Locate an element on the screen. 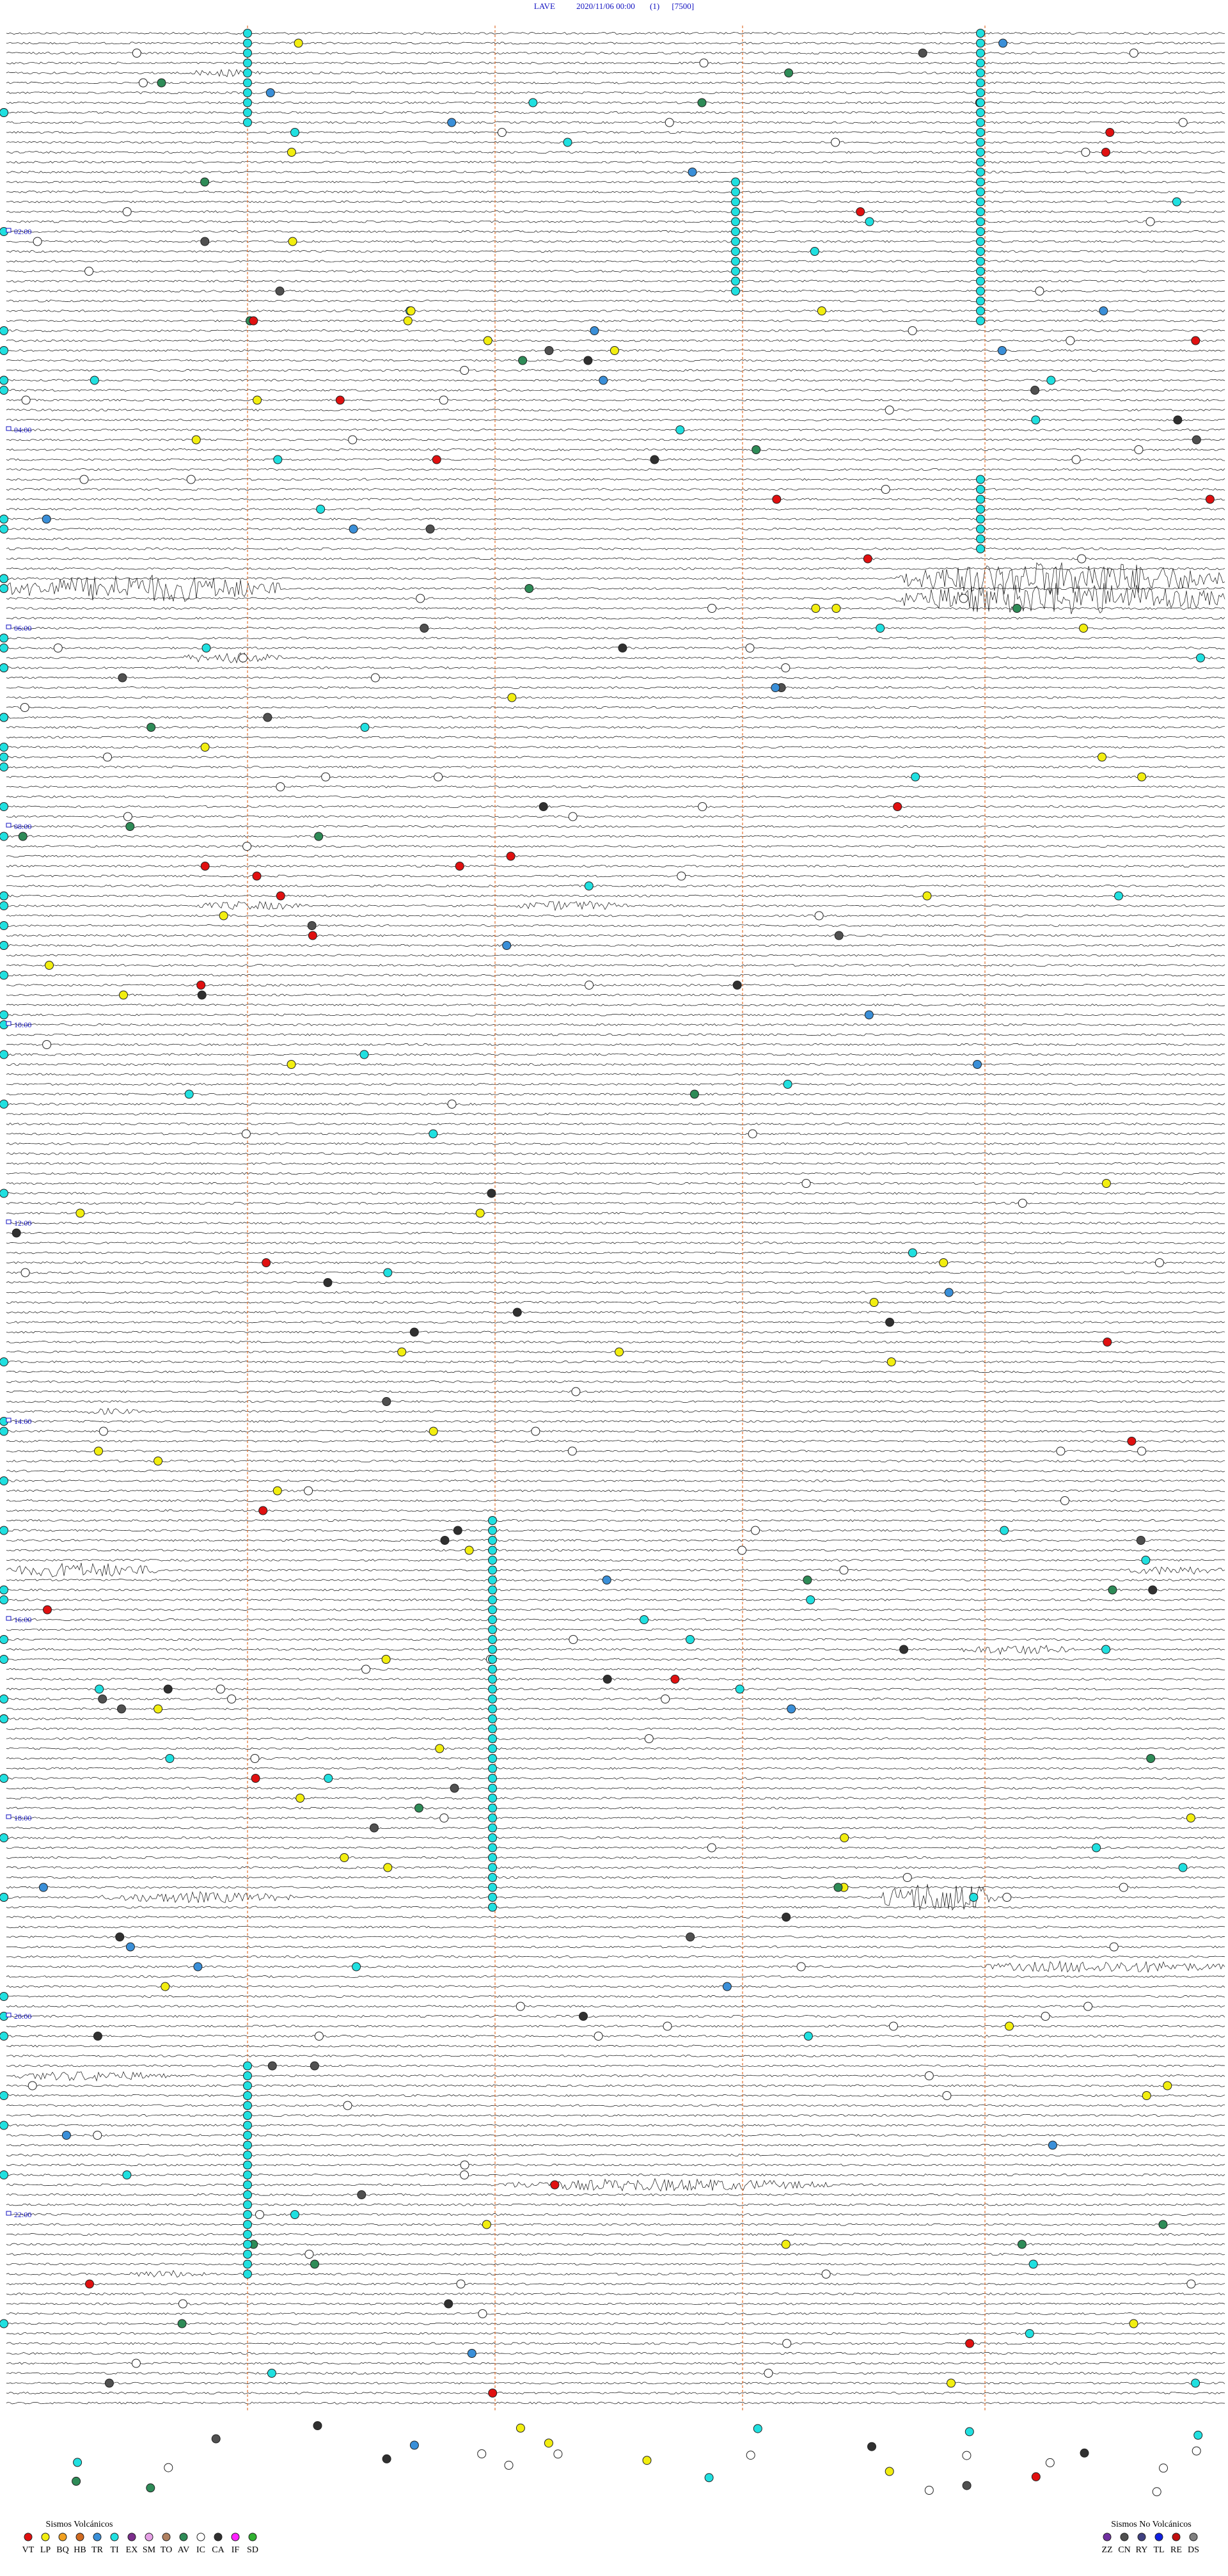  legend-code: ZZ is located at coordinates (1106, 2550).